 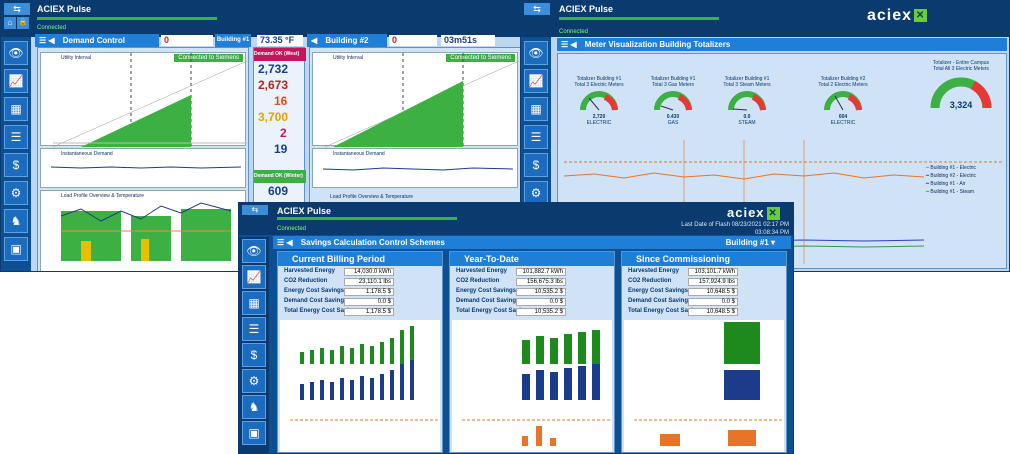 I want to click on app-title-3: ACIEX Pulse, so click(x=304, y=211).